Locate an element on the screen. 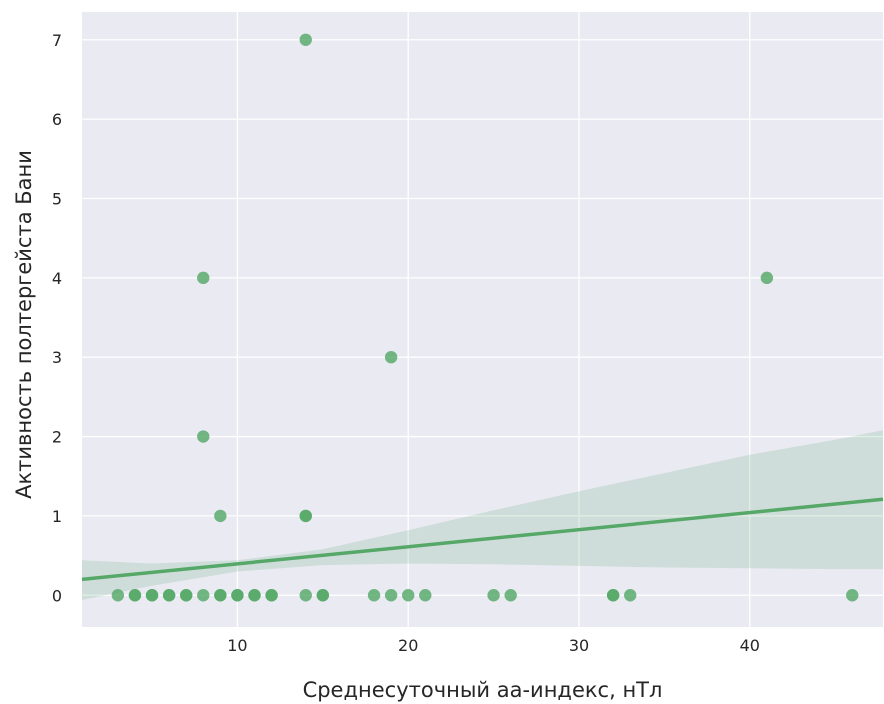 The width and height of the screenshot is (884, 704). x-tick-label: 30 is located at coordinates (579, 645).